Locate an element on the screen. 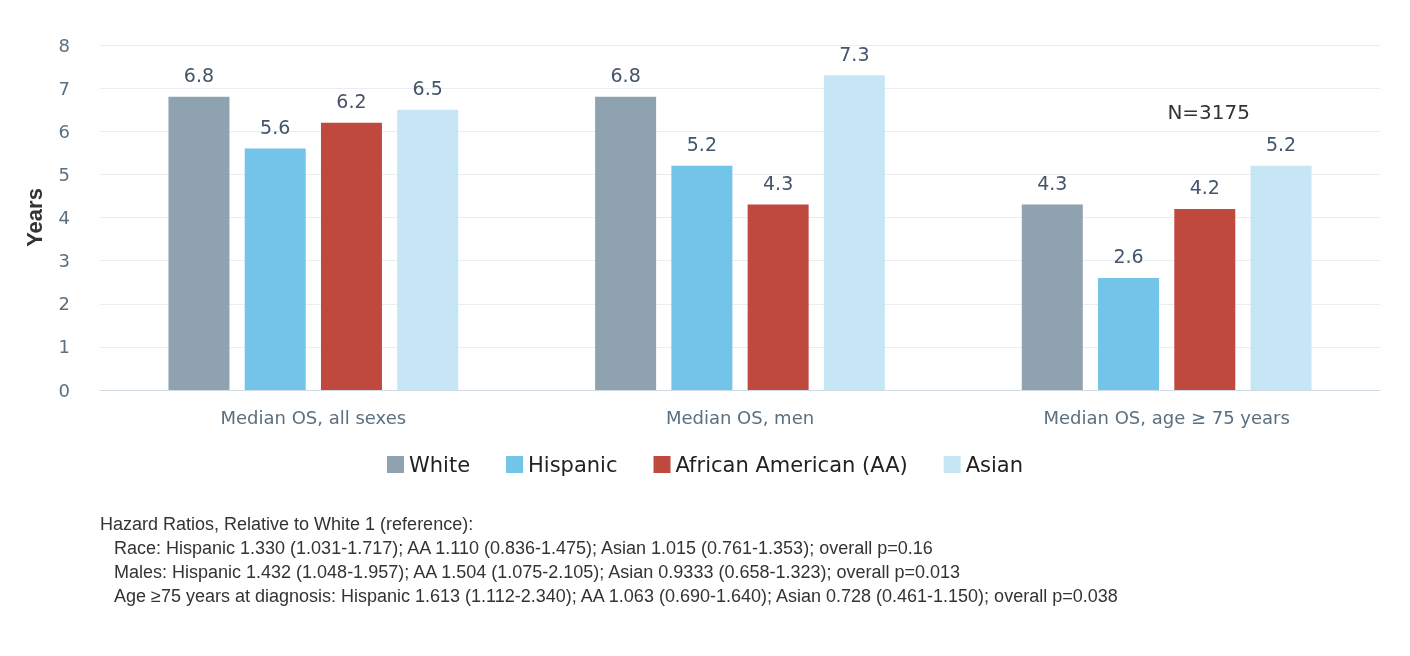 Image resolution: width=1410 pixels, height=656 pixels. legend-label: Asian is located at coordinates (994, 464).